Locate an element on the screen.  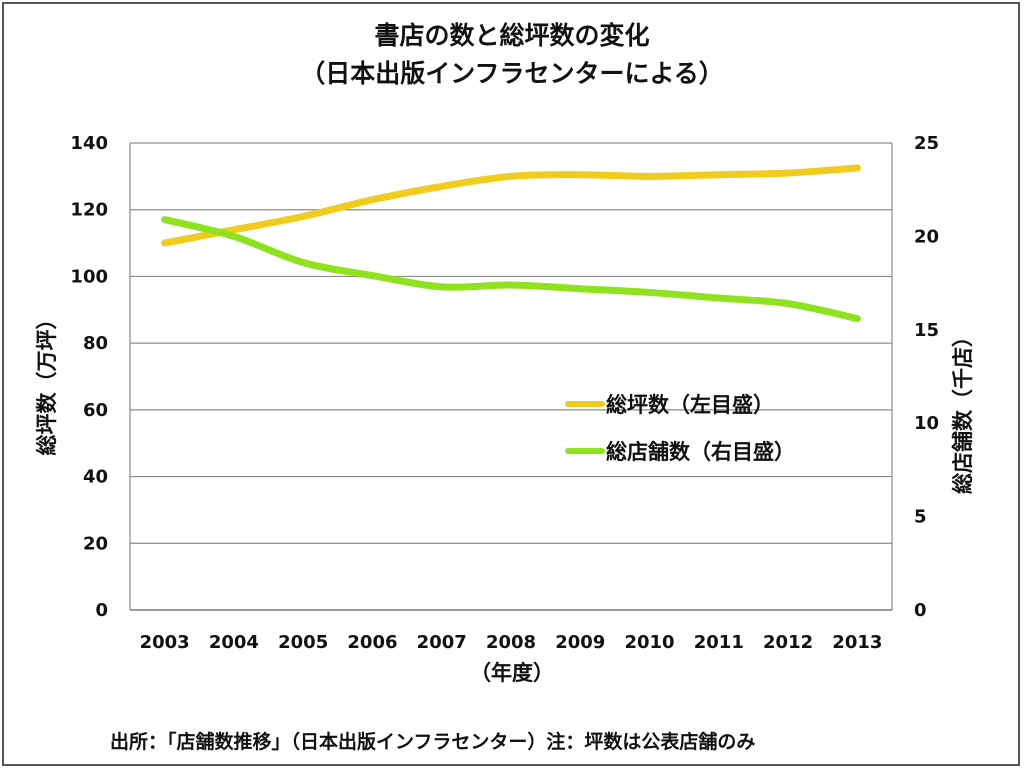
right-tick-label-25: 25 is located at coordinates (926, 143).